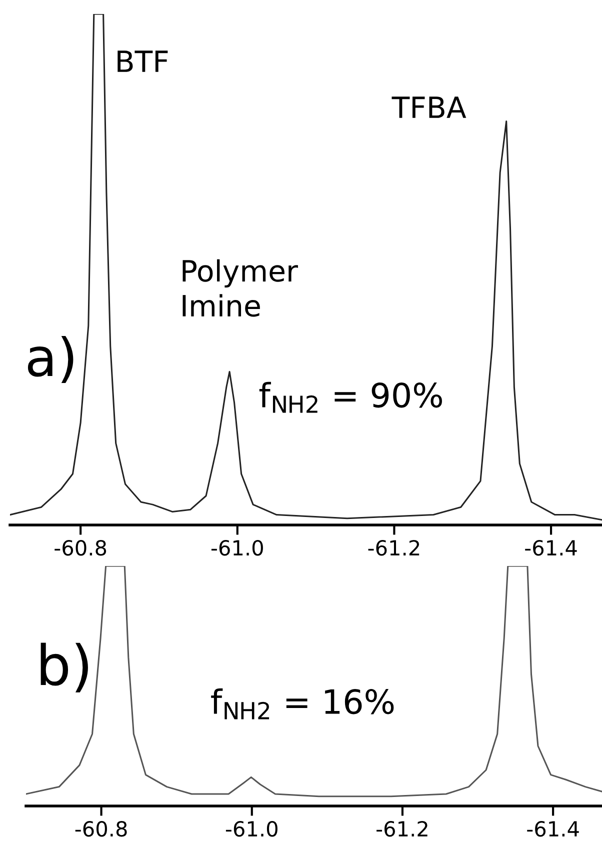 Image resolution: width=602 pixels, height=848 pixels. What do you see at coordinates (350, 397) in the screenshot?
I see `annotation: f$_{NH2}$ = 90%` at bounding box center [350, 397].